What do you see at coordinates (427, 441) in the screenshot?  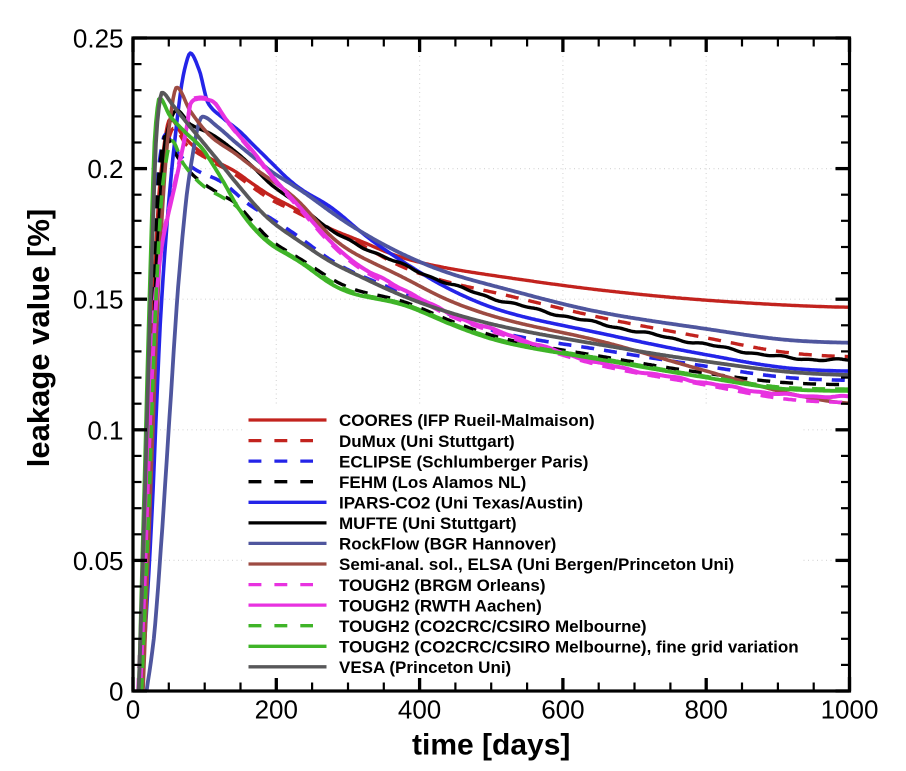 I see `svg-text: DuMux (Uni Stuttgart)` at bounding box center [427, 441].